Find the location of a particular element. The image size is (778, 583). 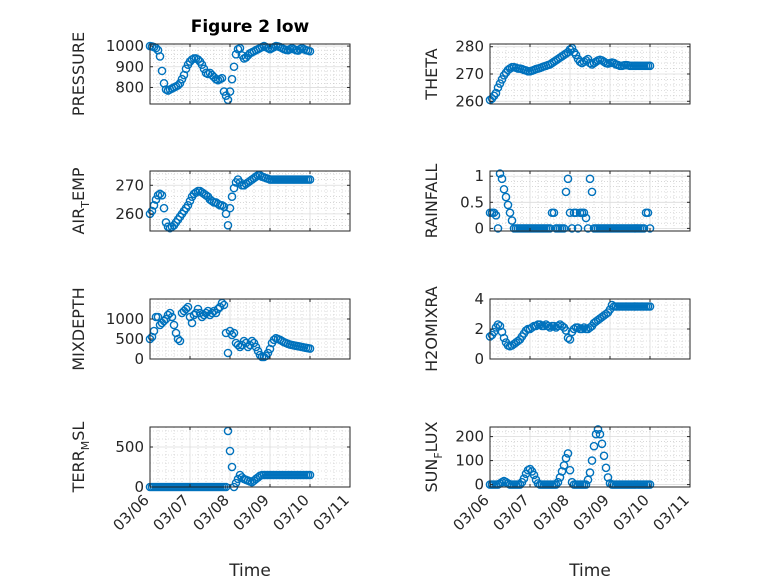

y-tick-label: 4 is located at coordinates (479, 299).